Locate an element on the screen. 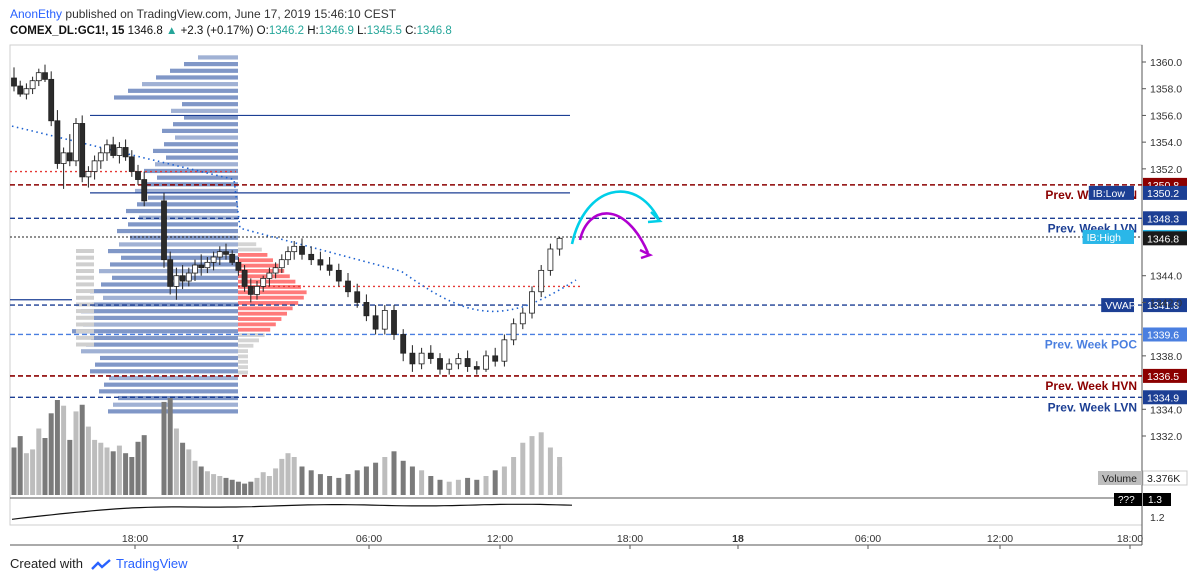 Image resolution: width=1200 pixels, height=586 pixels. open-value: 1346.2 is located at coordinates (286, 31).